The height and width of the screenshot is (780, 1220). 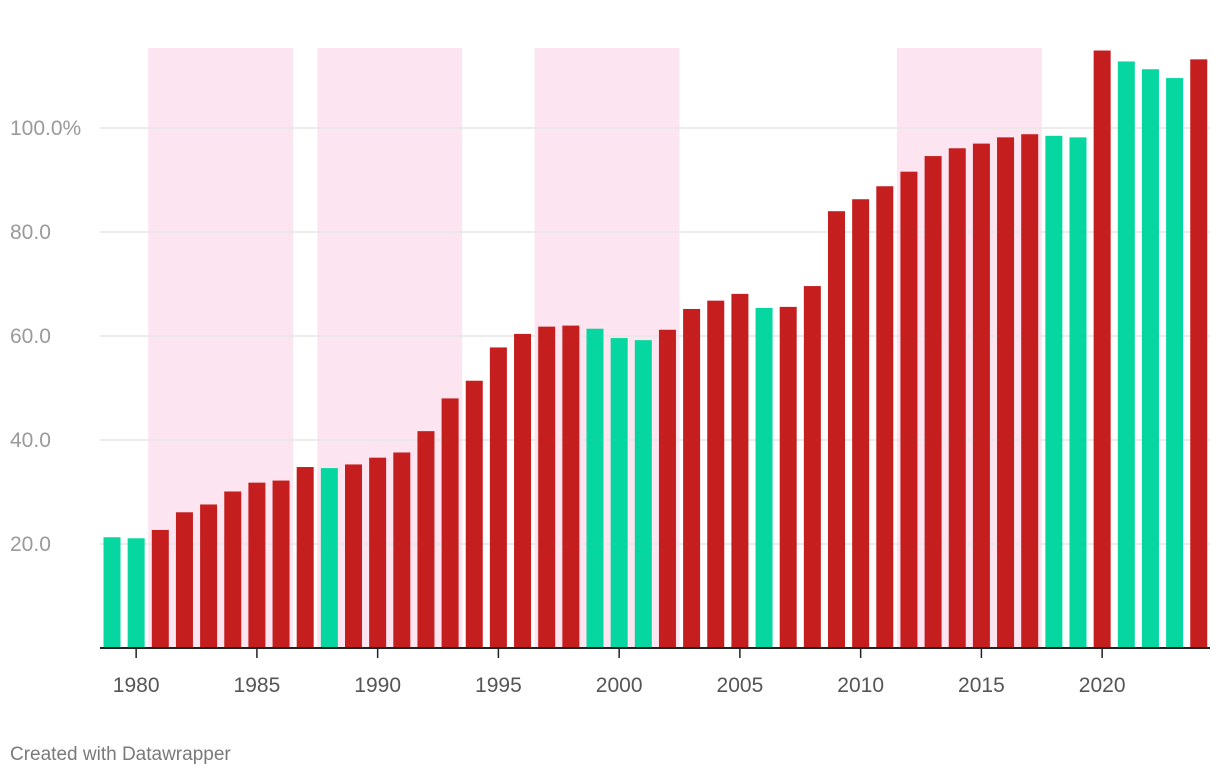 I want to click on bar-2001, so click(x=643, y=494).